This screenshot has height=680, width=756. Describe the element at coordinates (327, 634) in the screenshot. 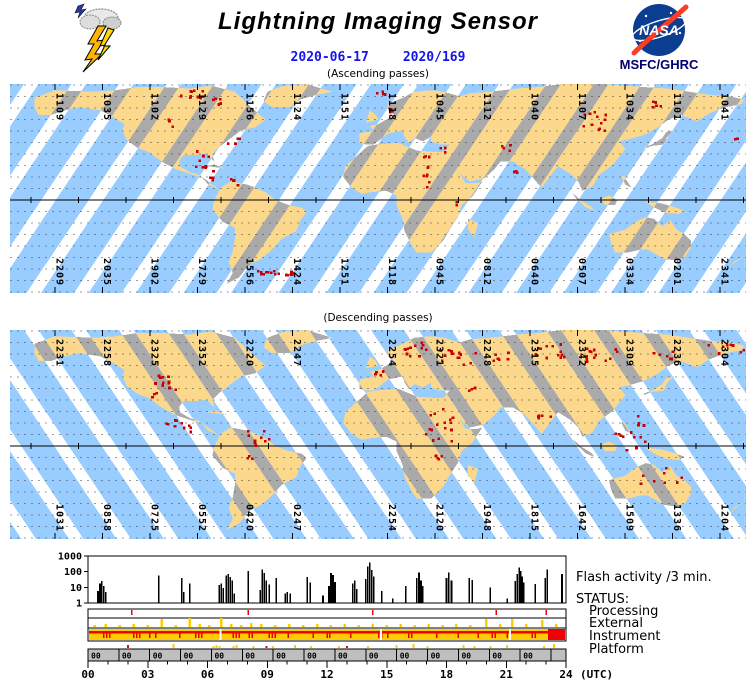

I see `status-lane-instrument` at that location.